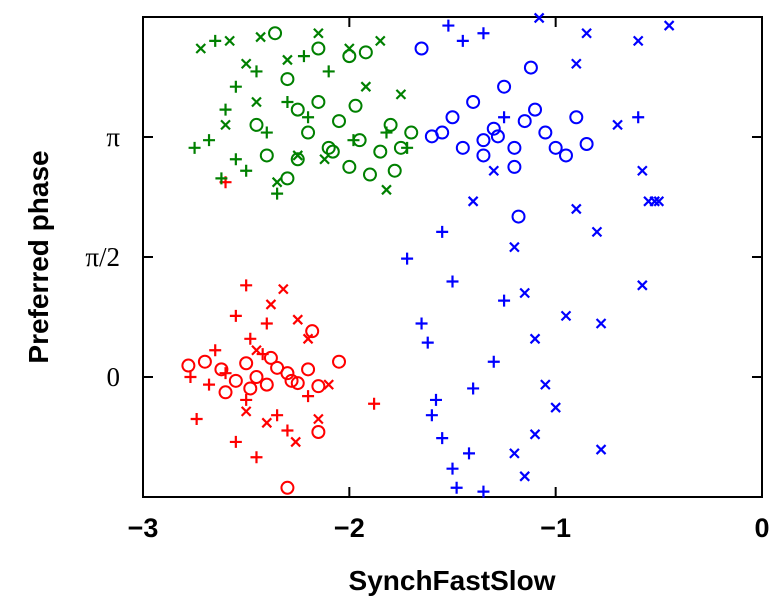 This screenshot has height=607, width=770. What do you see at coordinates (102, 257) in the screenshot?
I see `y-tick-label: π/2` at bounding box center [102, 257].